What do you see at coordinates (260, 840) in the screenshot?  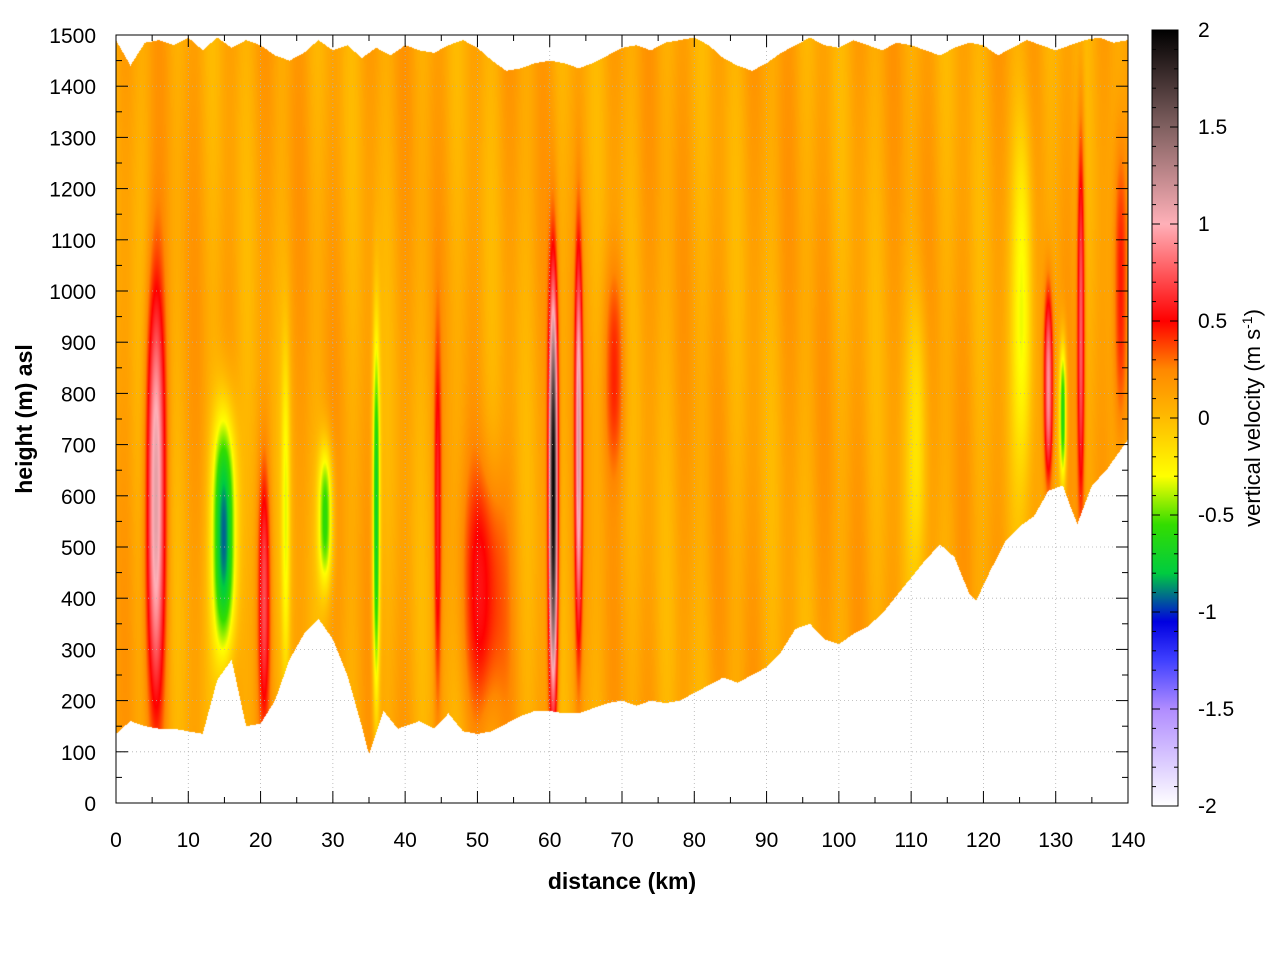 I see `x-tick-label: 20` at bounding box center [260, 840].